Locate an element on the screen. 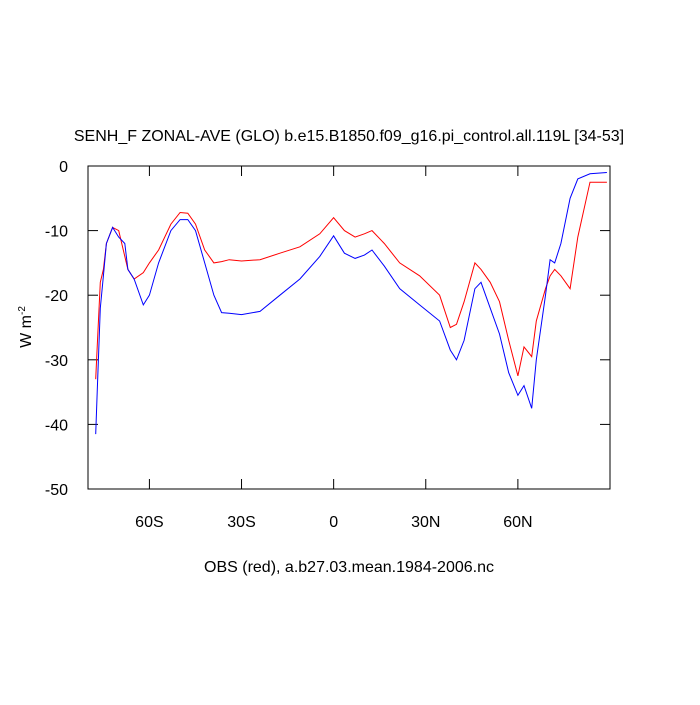 Image resolution: width=700 pixels, height=705 pixels. y-axis-label-exponent: -2 is located at coordinates (22, 310).